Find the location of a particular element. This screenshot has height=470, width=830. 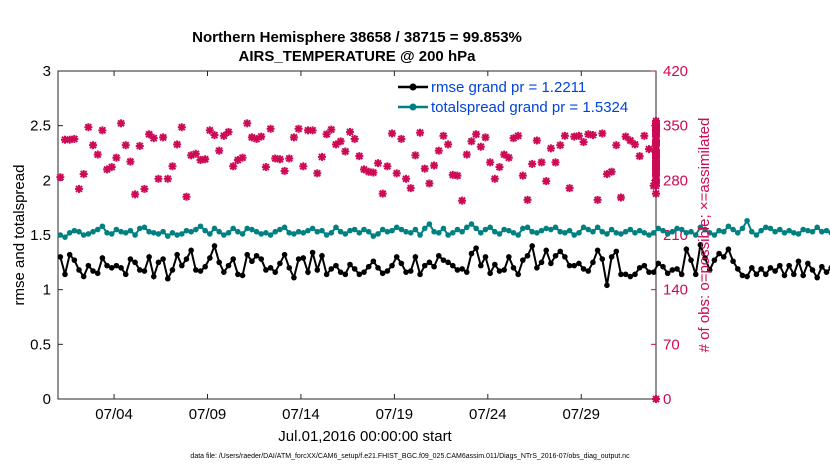

legend-totalspread-label: totalspread grand pr = 1.5324 is located at coordinates (529, 107).